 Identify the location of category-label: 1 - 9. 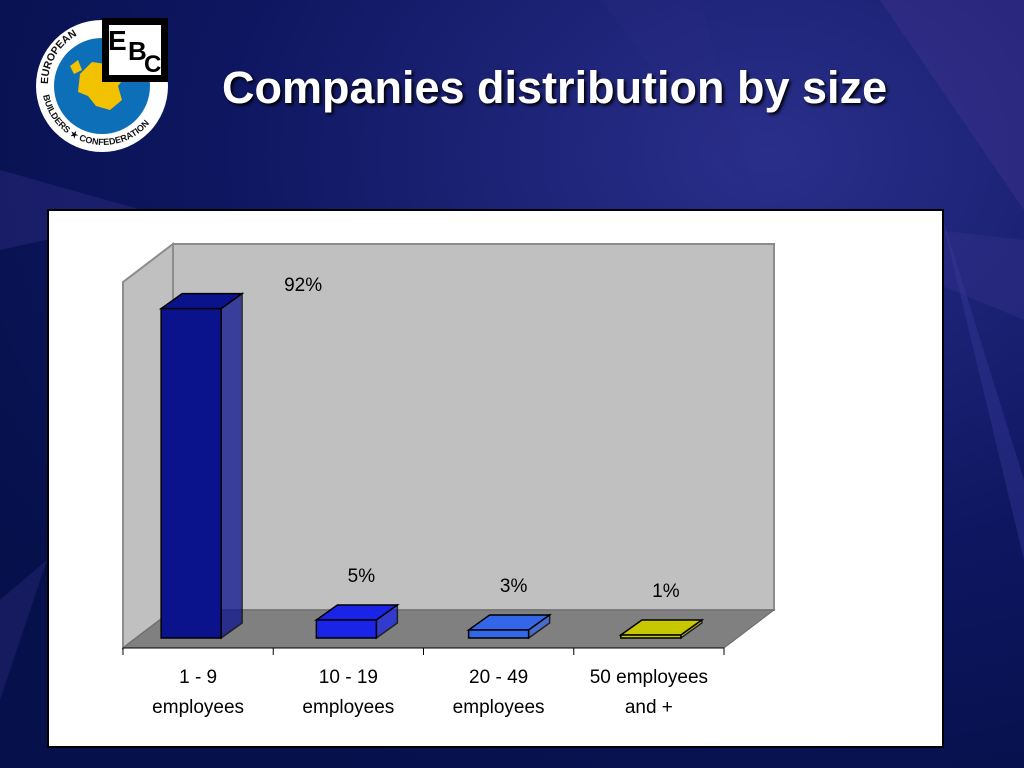
(198, 677).